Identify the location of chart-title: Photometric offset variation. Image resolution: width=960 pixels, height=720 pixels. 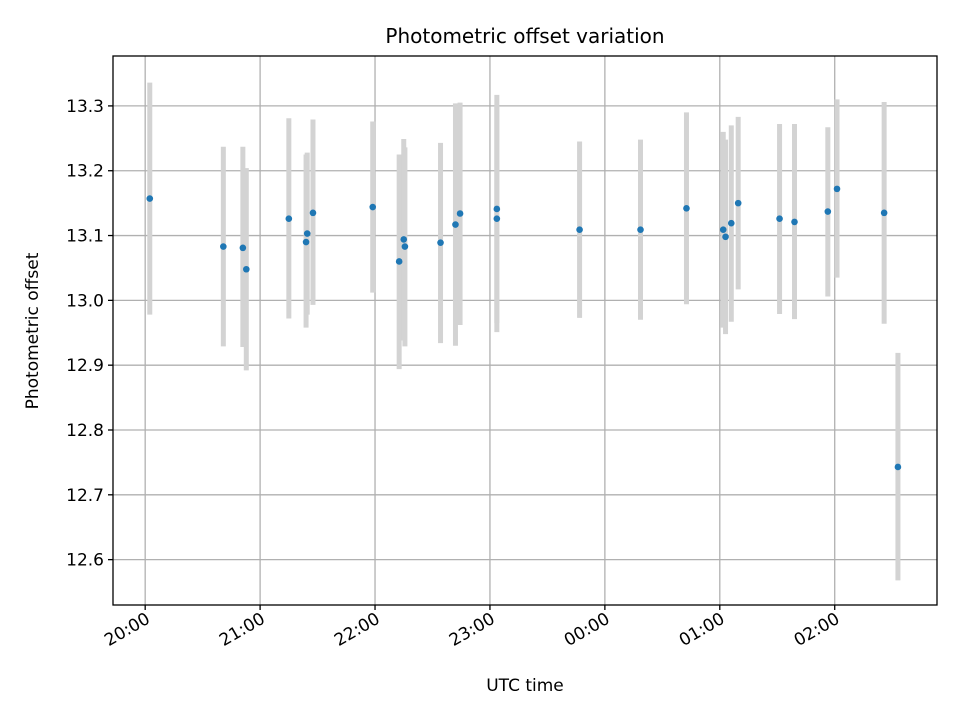
(524, 36).